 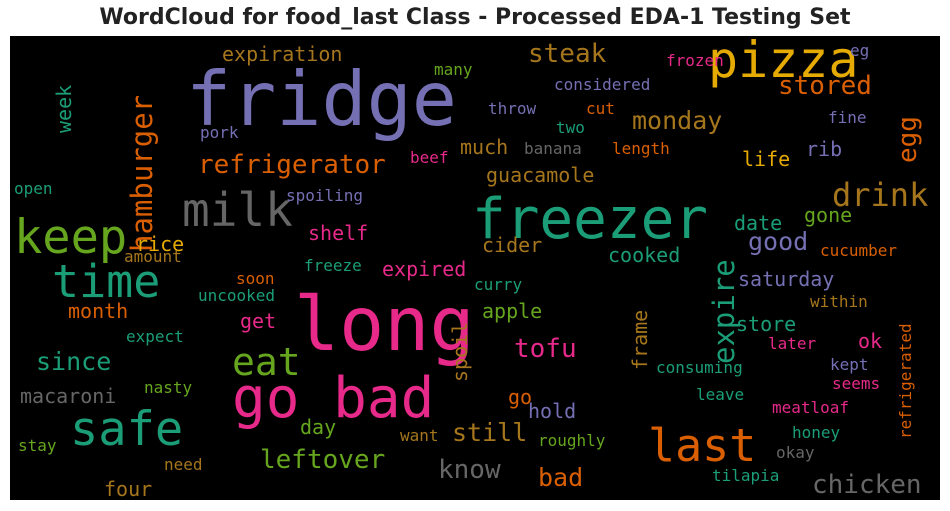 I want to click on word-leave: leave, so click(x=720, y=394).